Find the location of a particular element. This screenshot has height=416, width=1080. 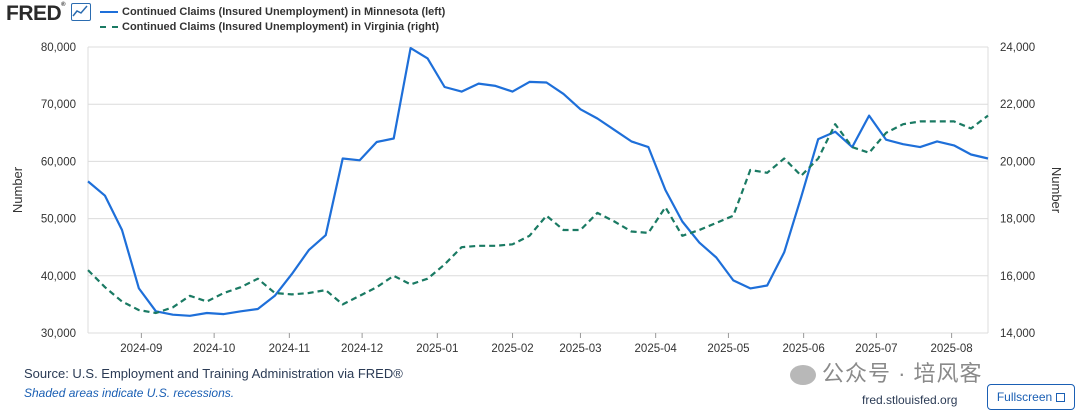

fullscreen-label: Fullscreen is located at coordinates (1024, 397).